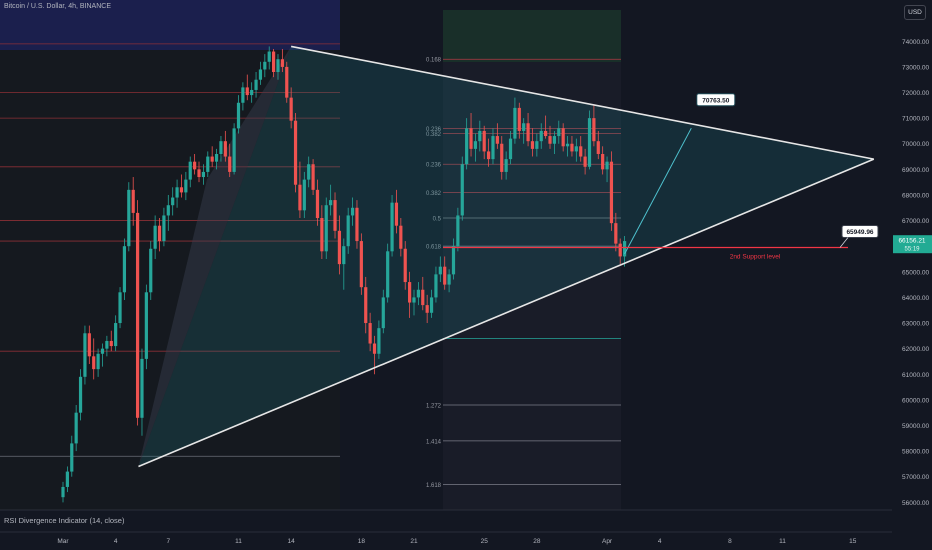 The image size is (932, 550). Describe the element at coordinates (859, 232) in the screenshot. I see `support-value: 65949.96` at that location.